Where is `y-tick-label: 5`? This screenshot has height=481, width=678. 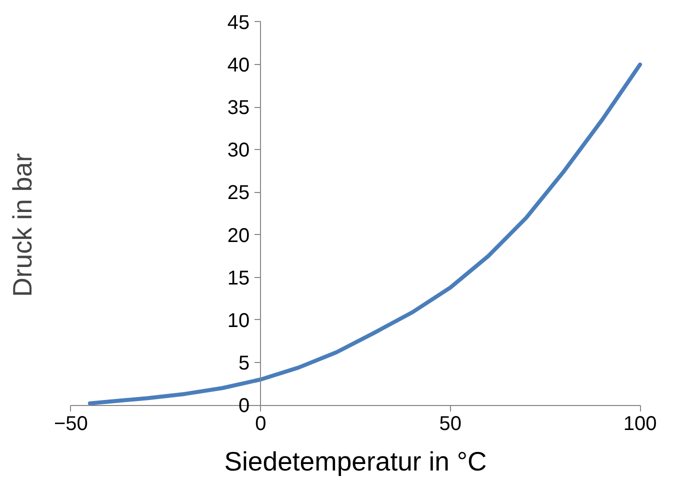 y-tick-label: 5 is located at coordinates (244, 363).